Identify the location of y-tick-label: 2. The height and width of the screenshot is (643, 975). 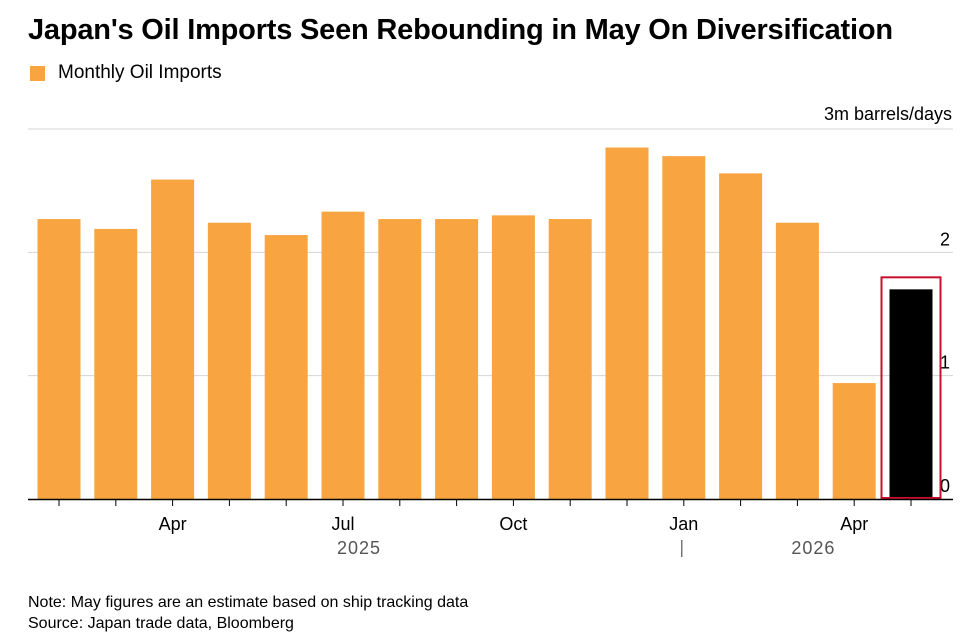
(945, 239).